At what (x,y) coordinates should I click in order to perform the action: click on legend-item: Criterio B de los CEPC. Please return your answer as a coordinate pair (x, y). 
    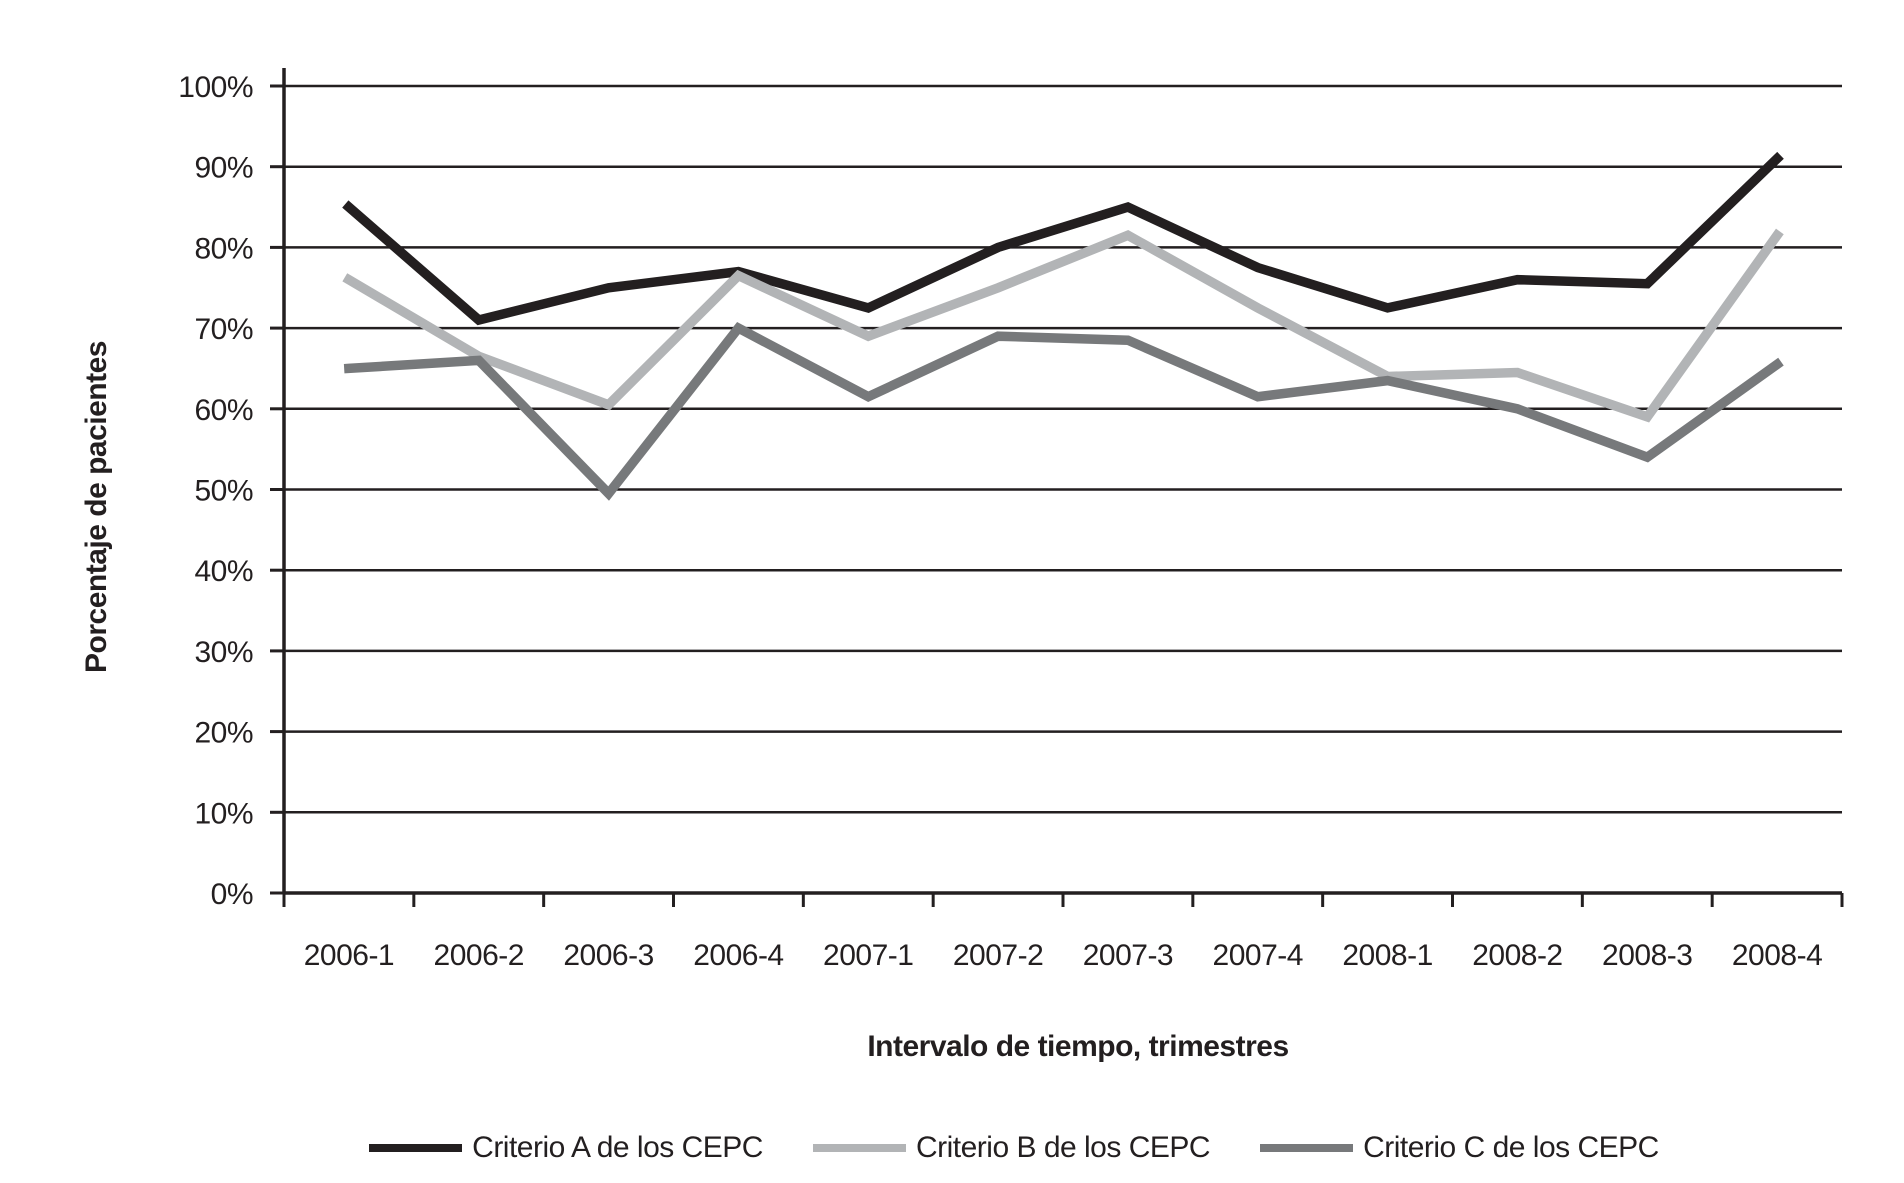
    Looking at the image, I should click on (1011, 1148).